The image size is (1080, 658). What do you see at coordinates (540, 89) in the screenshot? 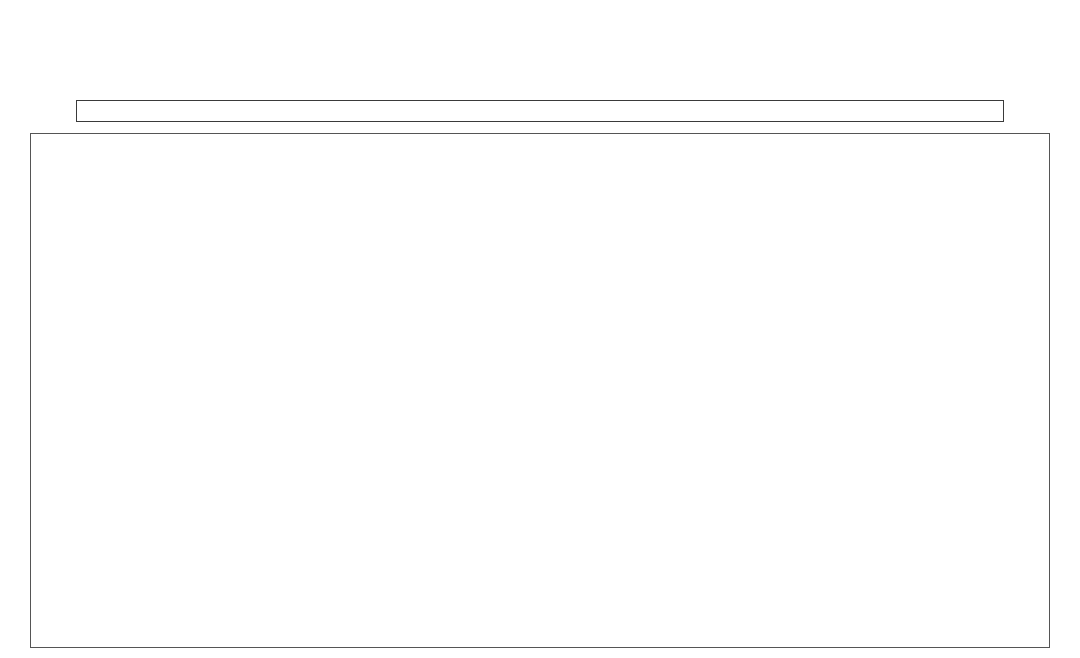
I see `colorbar-tick-labels` at bounding box center [540, 89].